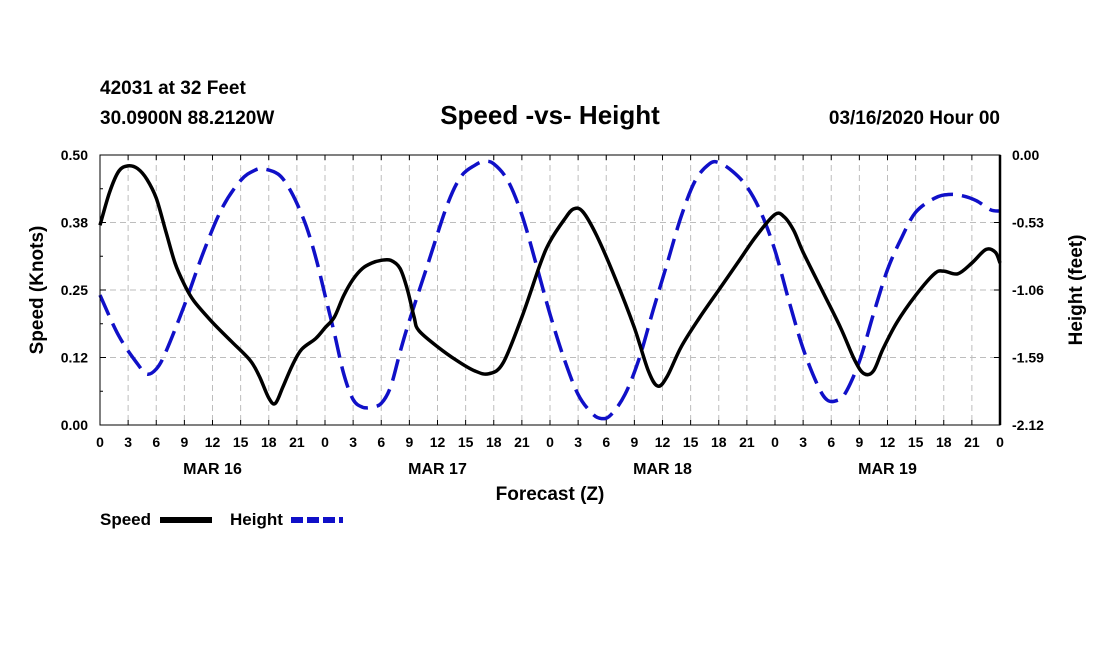 Image resolution: width=1100 pixels, height=650 pixels. What do you see at coordinates (74, 358) in the screenshot?
I see `y-left-tick-label: 0.12` at bounding box center [74, 358].